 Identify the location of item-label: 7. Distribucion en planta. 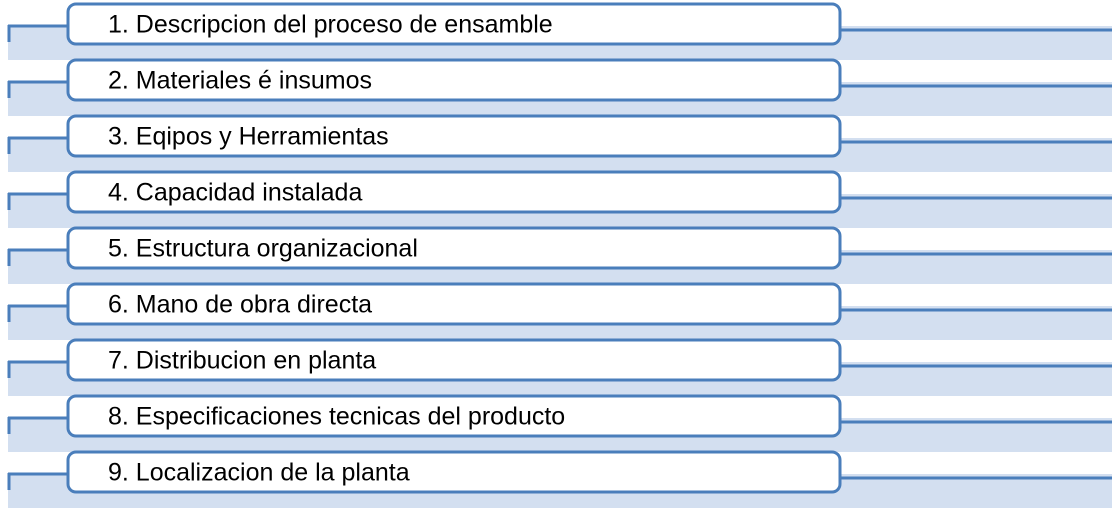
(242, 361).